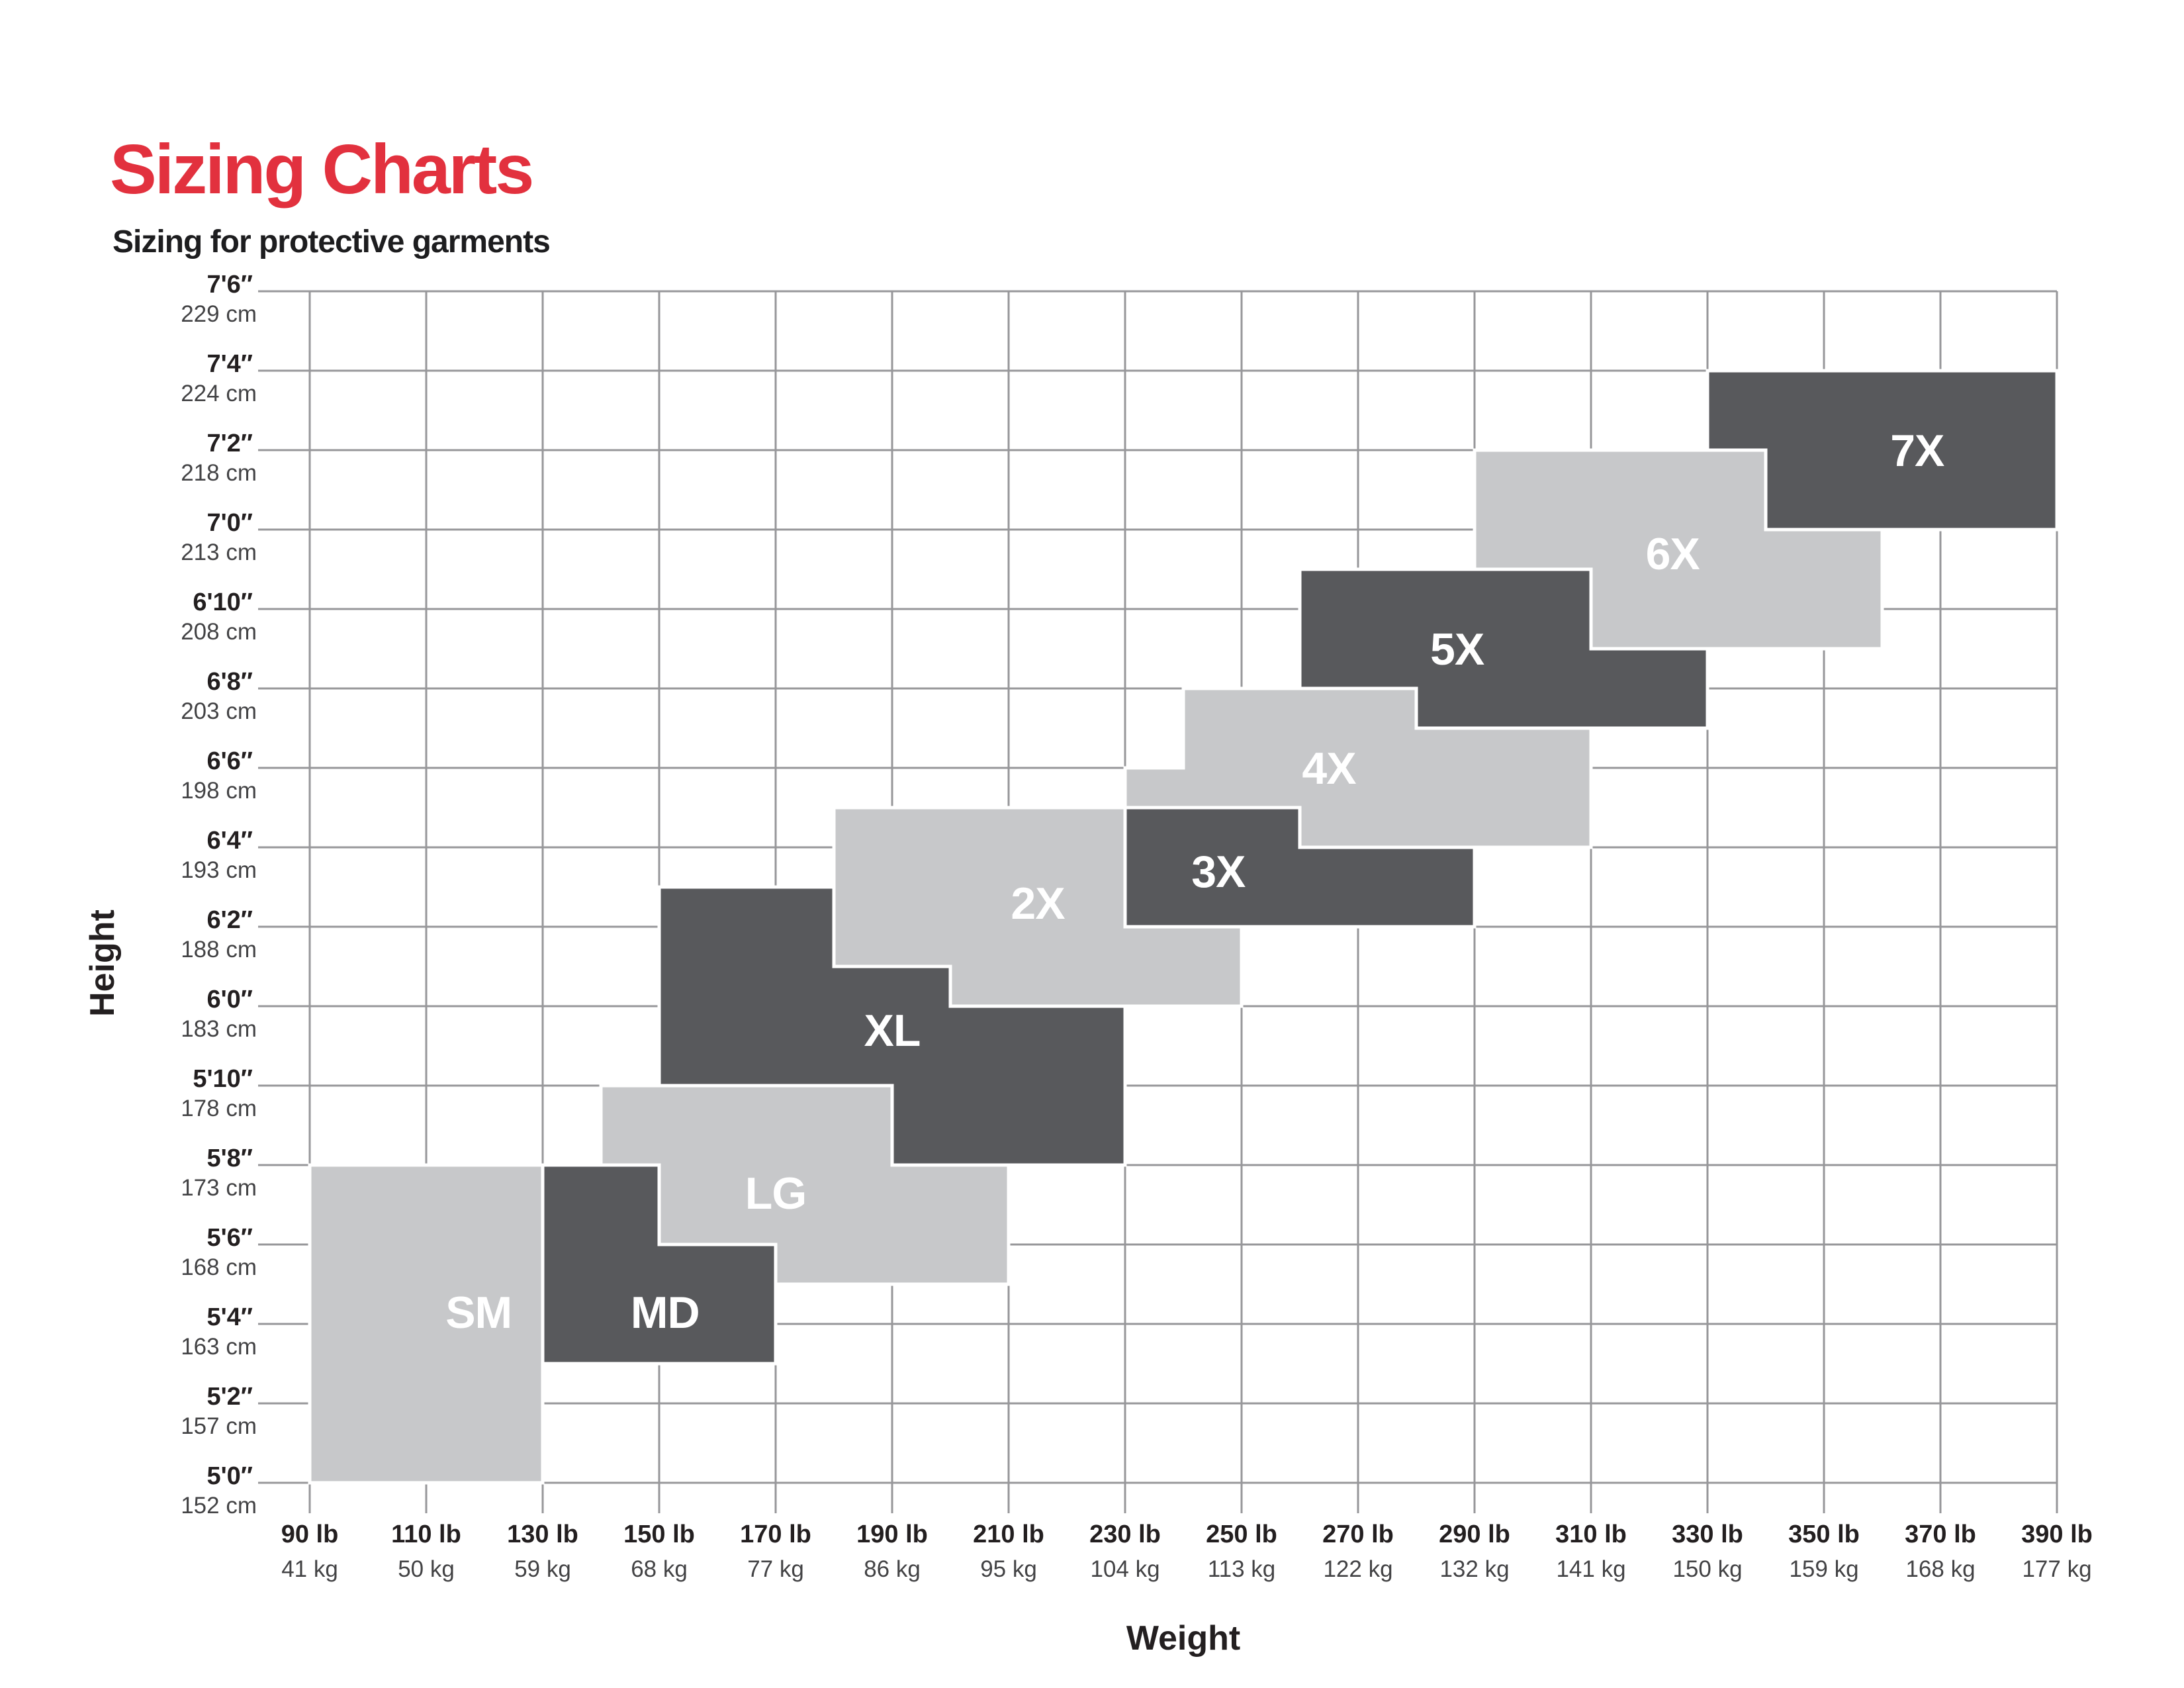 Image resolution: width=2184 pixels, height=1688 pixels. Describe the element at coordinates (892, 1534) in the screenshot. I see `x-tick-lb-190: 190 lb` at that location.